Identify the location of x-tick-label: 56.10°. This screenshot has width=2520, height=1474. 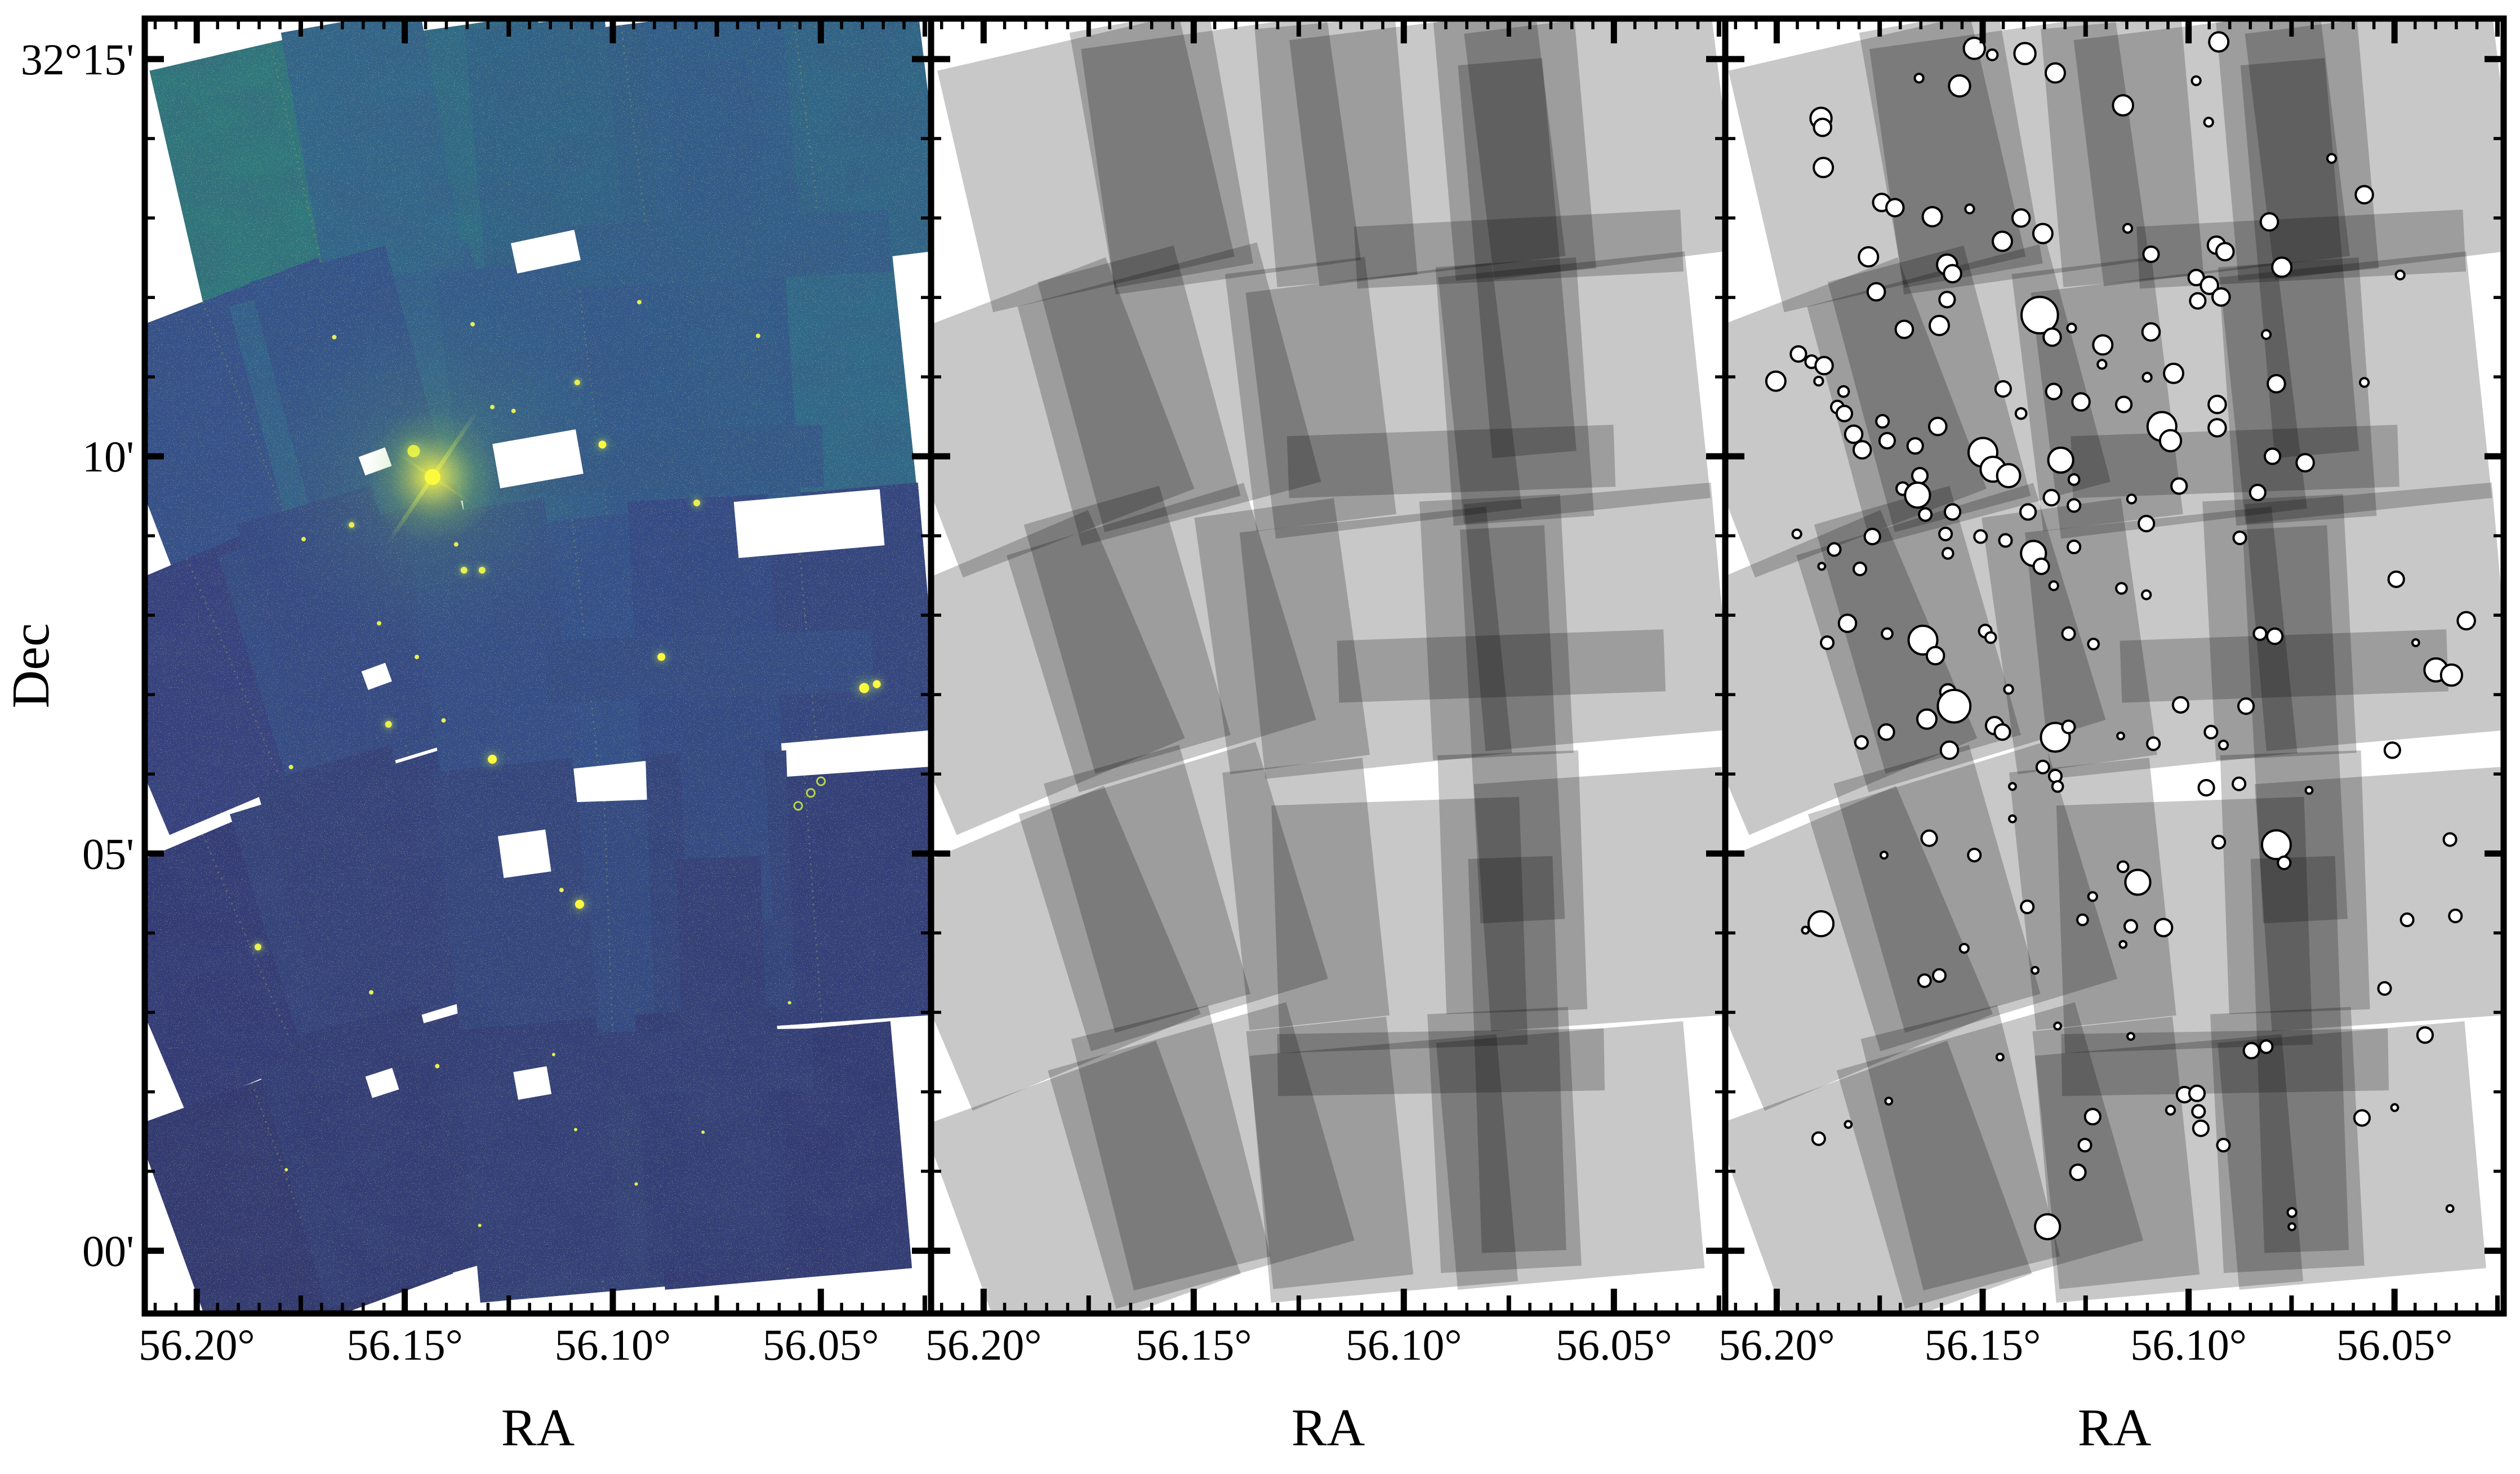
(613, 1345).